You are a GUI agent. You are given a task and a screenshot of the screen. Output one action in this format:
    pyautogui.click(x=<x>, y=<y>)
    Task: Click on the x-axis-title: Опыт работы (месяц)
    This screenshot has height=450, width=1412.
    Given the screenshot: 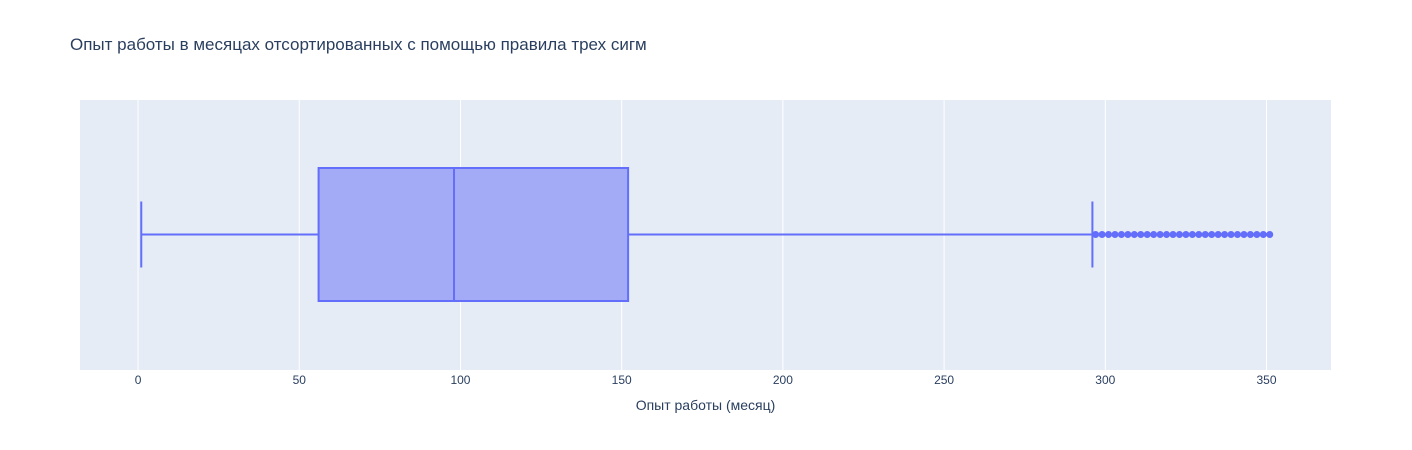 What is the action you would take?
    pyautogui.click(x=706, y=405)
    